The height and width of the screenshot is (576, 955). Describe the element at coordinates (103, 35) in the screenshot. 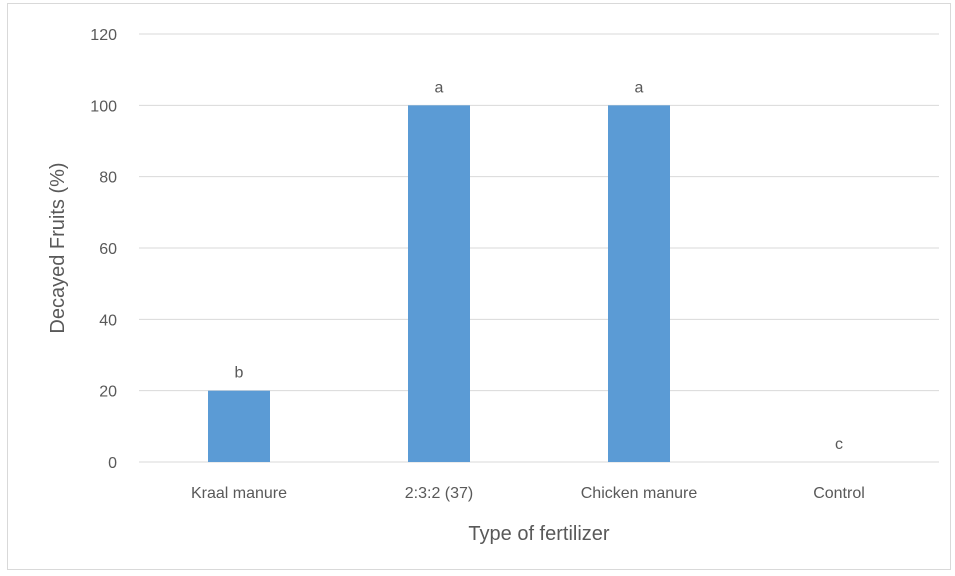

I see `y-tick-label: 120` at that location.